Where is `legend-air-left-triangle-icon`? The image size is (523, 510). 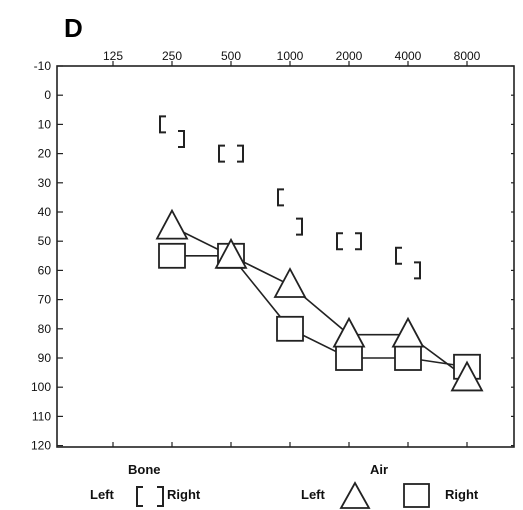 legend-air-left-triangle-icon is located at coordinates (355, 495).